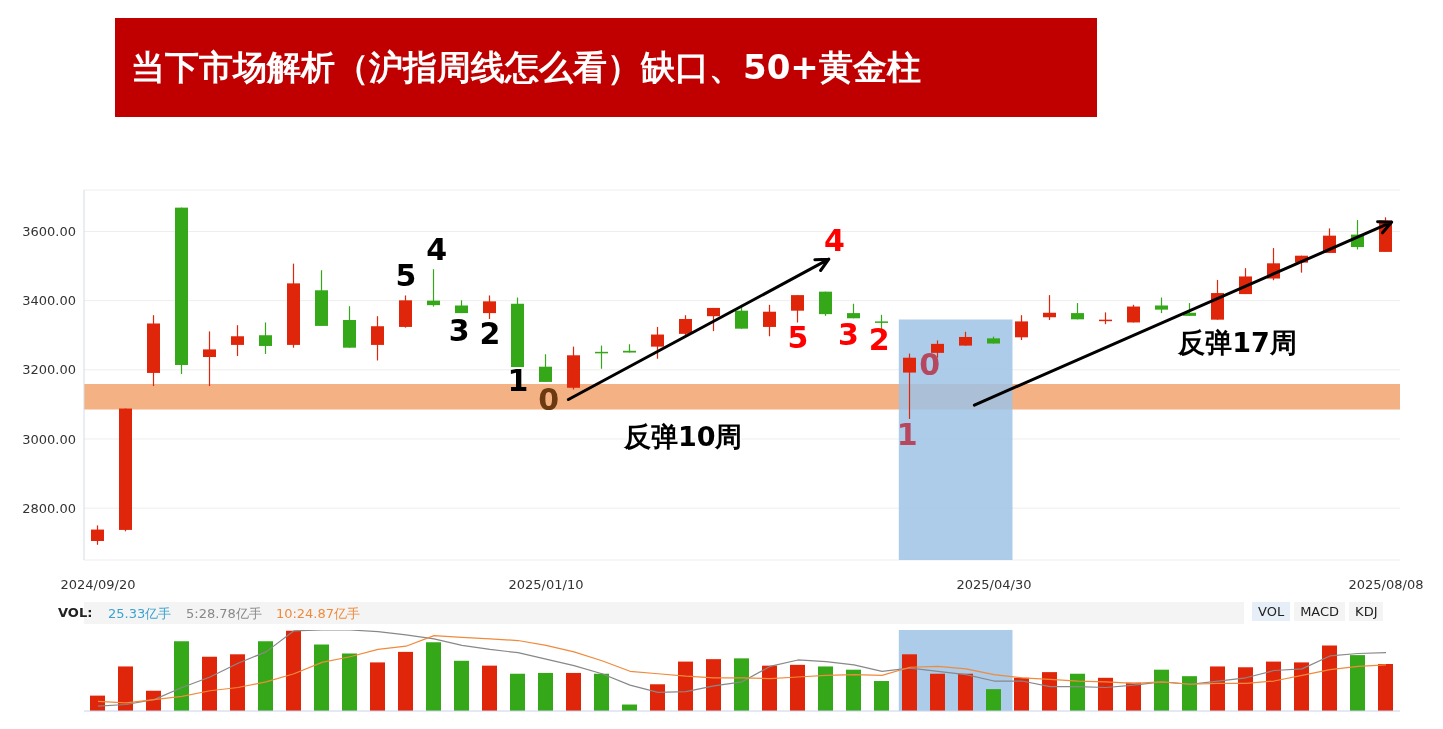 This screenshot has width=1443, height=729. What do you see at coordinates (140, 614) in the screenshot?
I see `text: 25.33亿手` at bounding box center [140, 614].